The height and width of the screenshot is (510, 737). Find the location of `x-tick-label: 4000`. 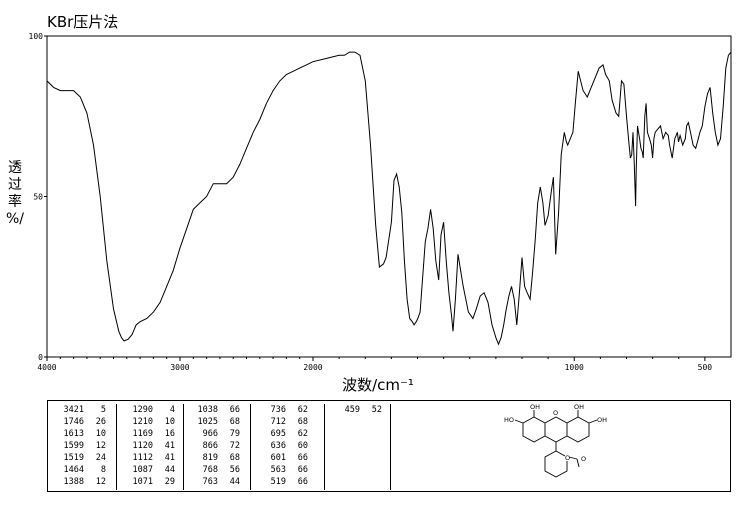

x-tick-label: 4000 is located at coordinates (46, 367).